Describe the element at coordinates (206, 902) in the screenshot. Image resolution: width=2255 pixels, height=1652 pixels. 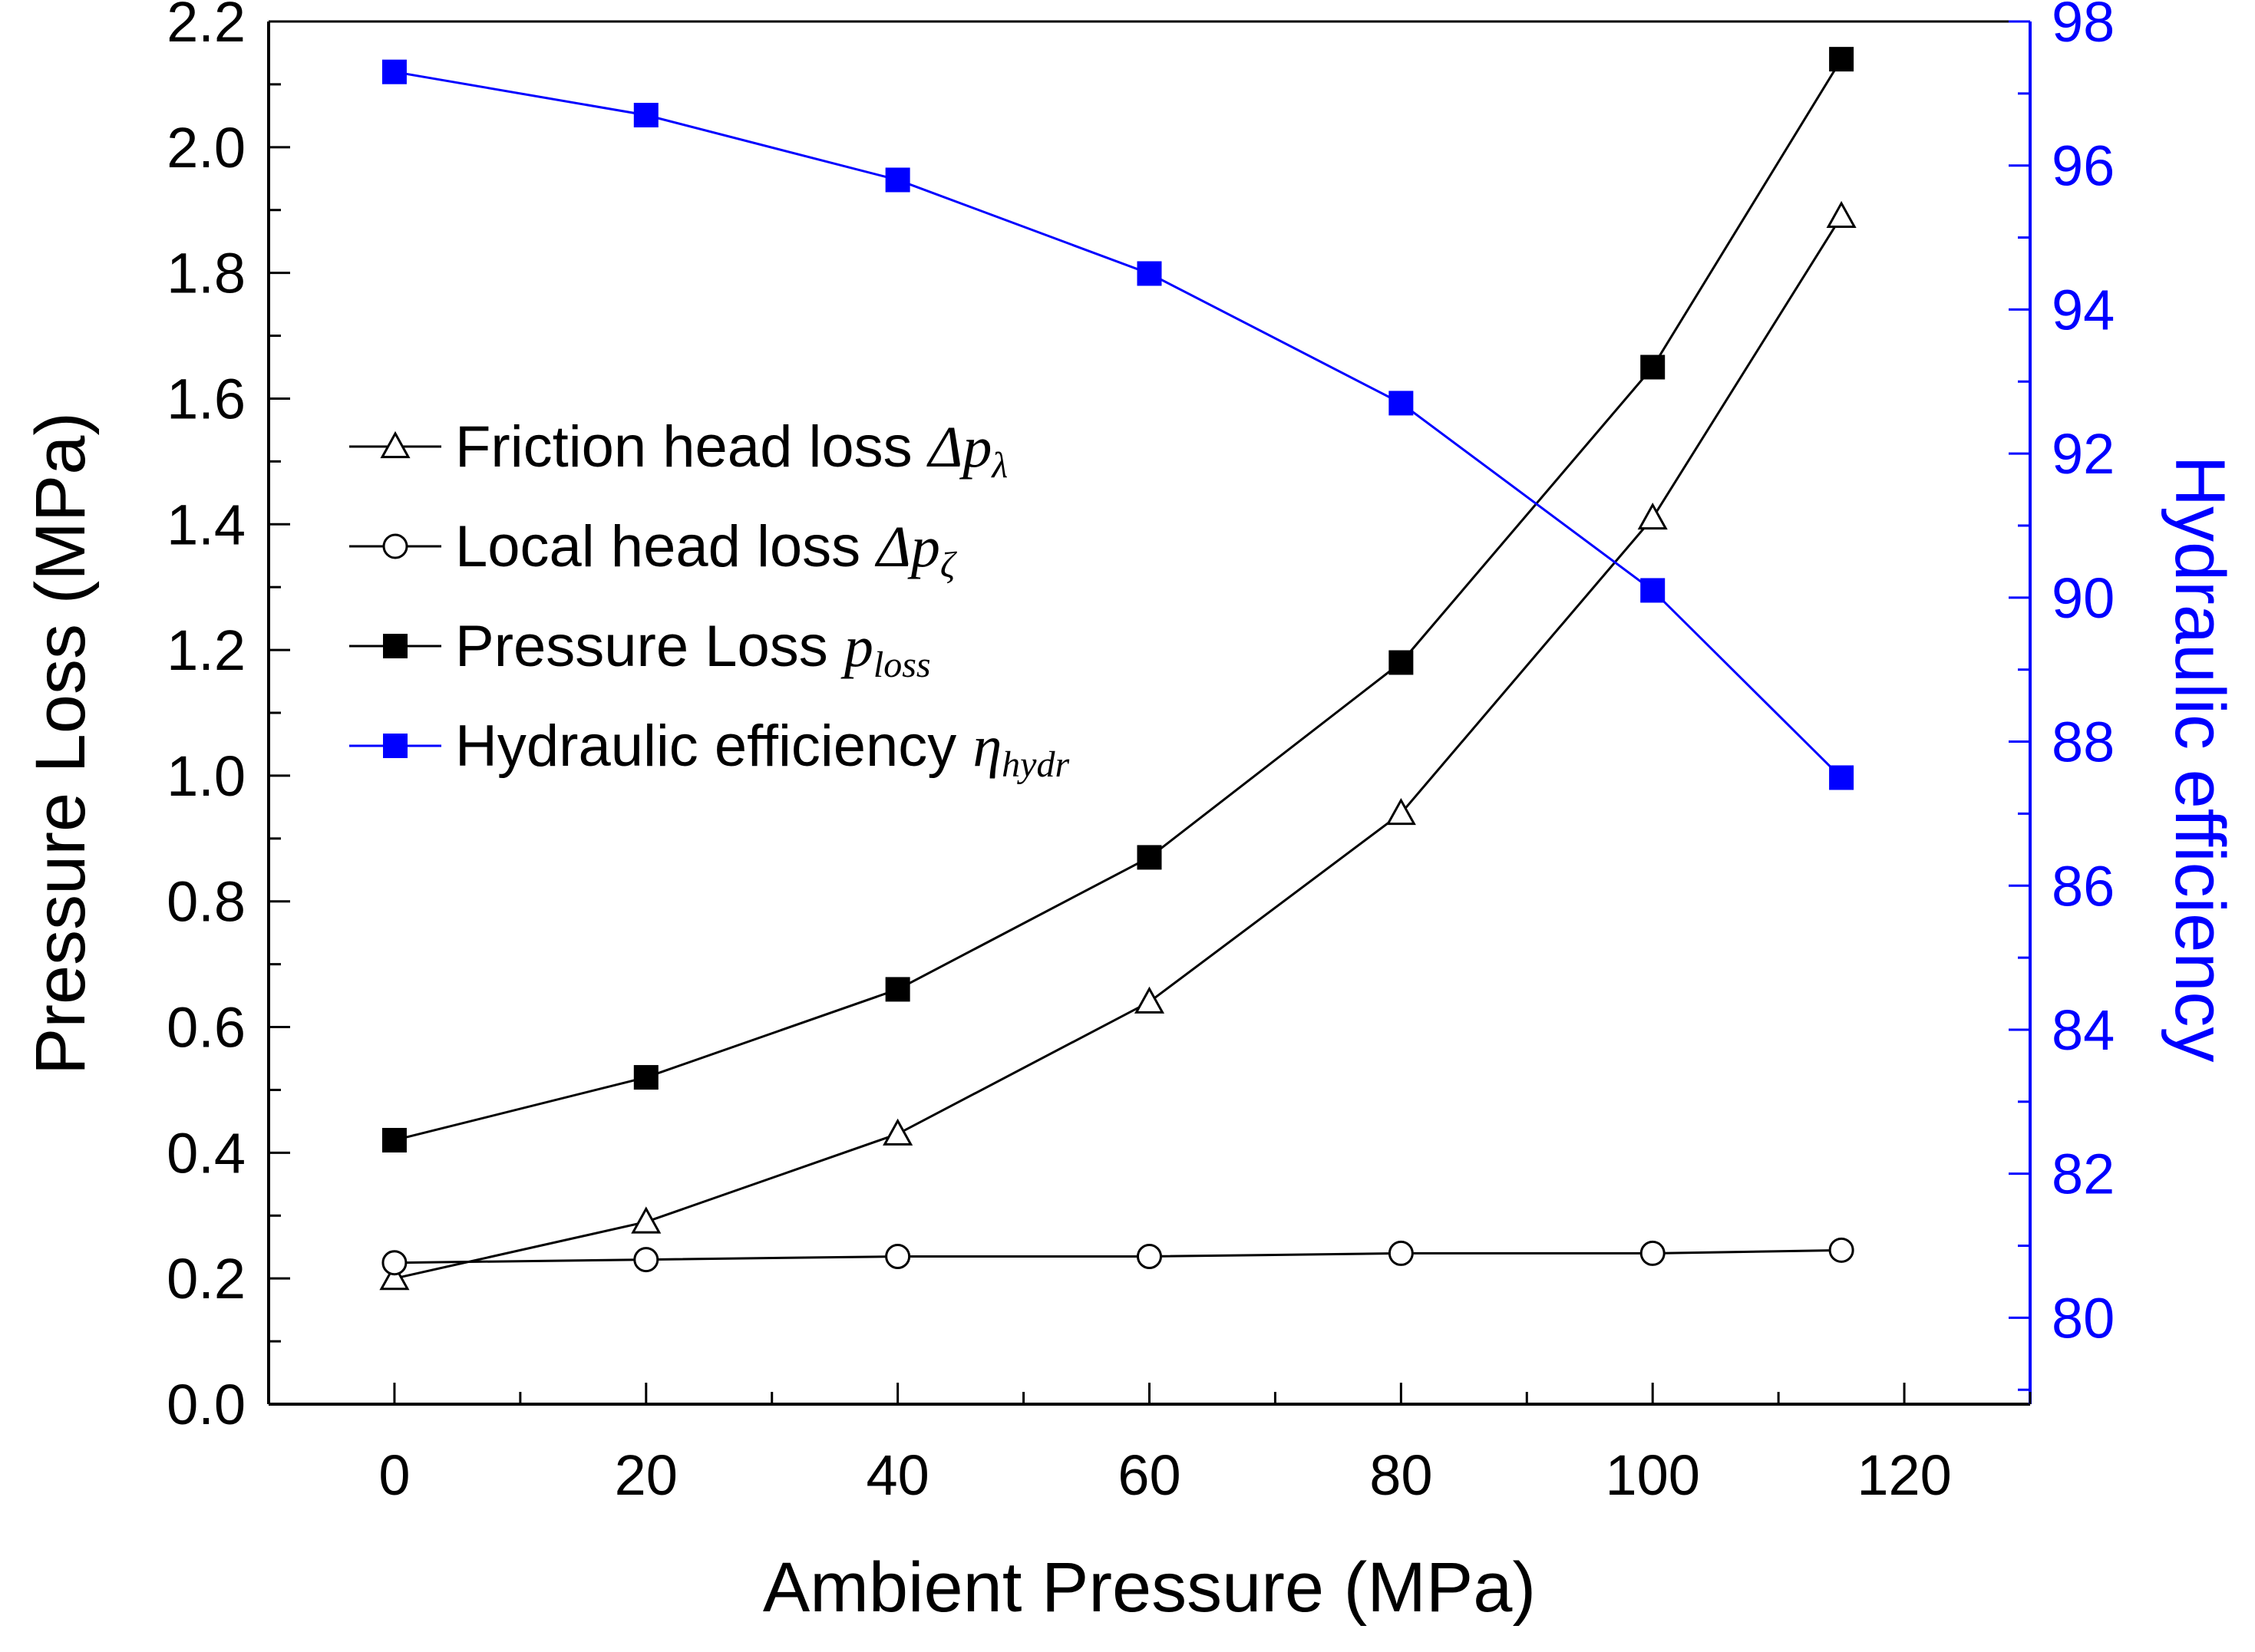
I see `y-tick-label: 0.8` at that location.